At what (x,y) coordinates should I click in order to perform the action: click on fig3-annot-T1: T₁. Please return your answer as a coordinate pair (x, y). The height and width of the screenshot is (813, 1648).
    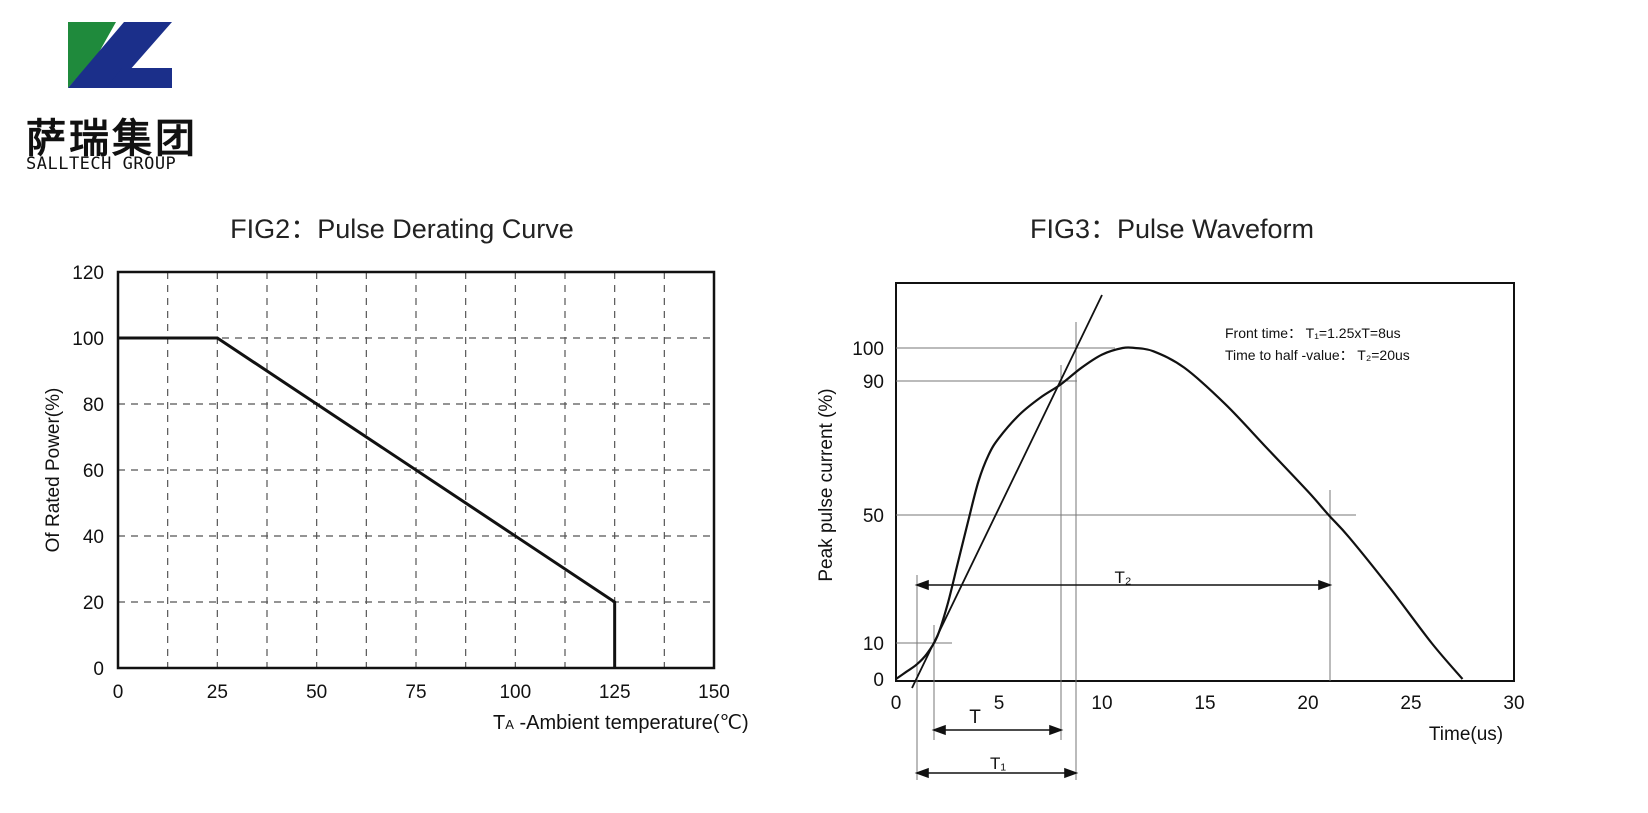
    Looking at the image, I should click on (998, 763).